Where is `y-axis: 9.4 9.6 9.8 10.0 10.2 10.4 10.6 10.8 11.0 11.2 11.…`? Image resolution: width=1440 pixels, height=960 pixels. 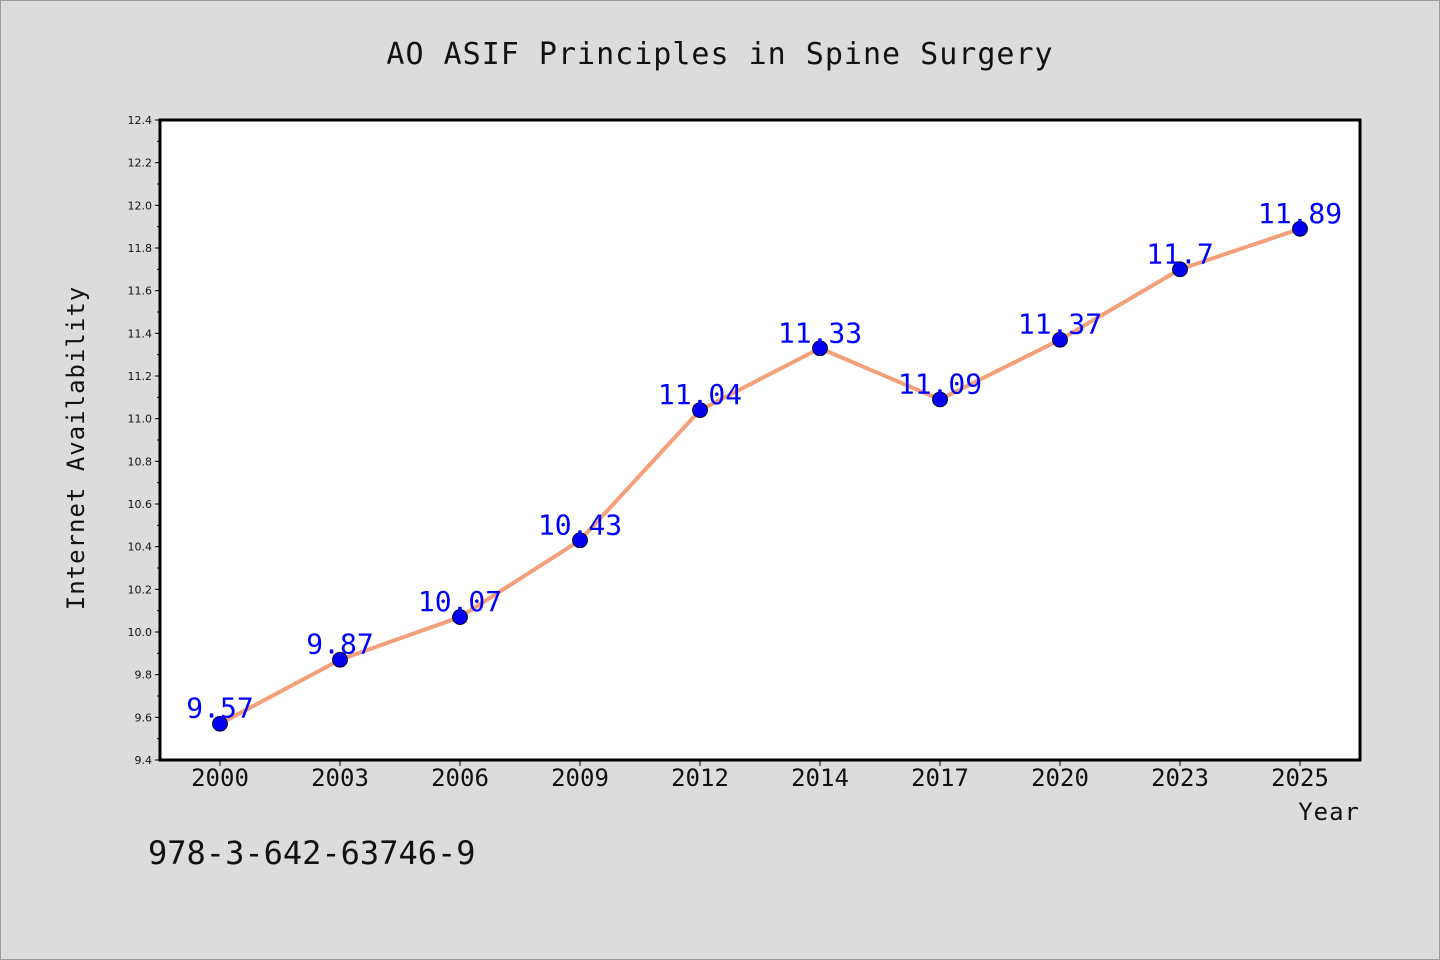
y-axis: 9.4 9.6 9.8 10.0 10.2 10.4 10.6 10.8 11.0 11.2 11.… is located at coordinates (144, 440).